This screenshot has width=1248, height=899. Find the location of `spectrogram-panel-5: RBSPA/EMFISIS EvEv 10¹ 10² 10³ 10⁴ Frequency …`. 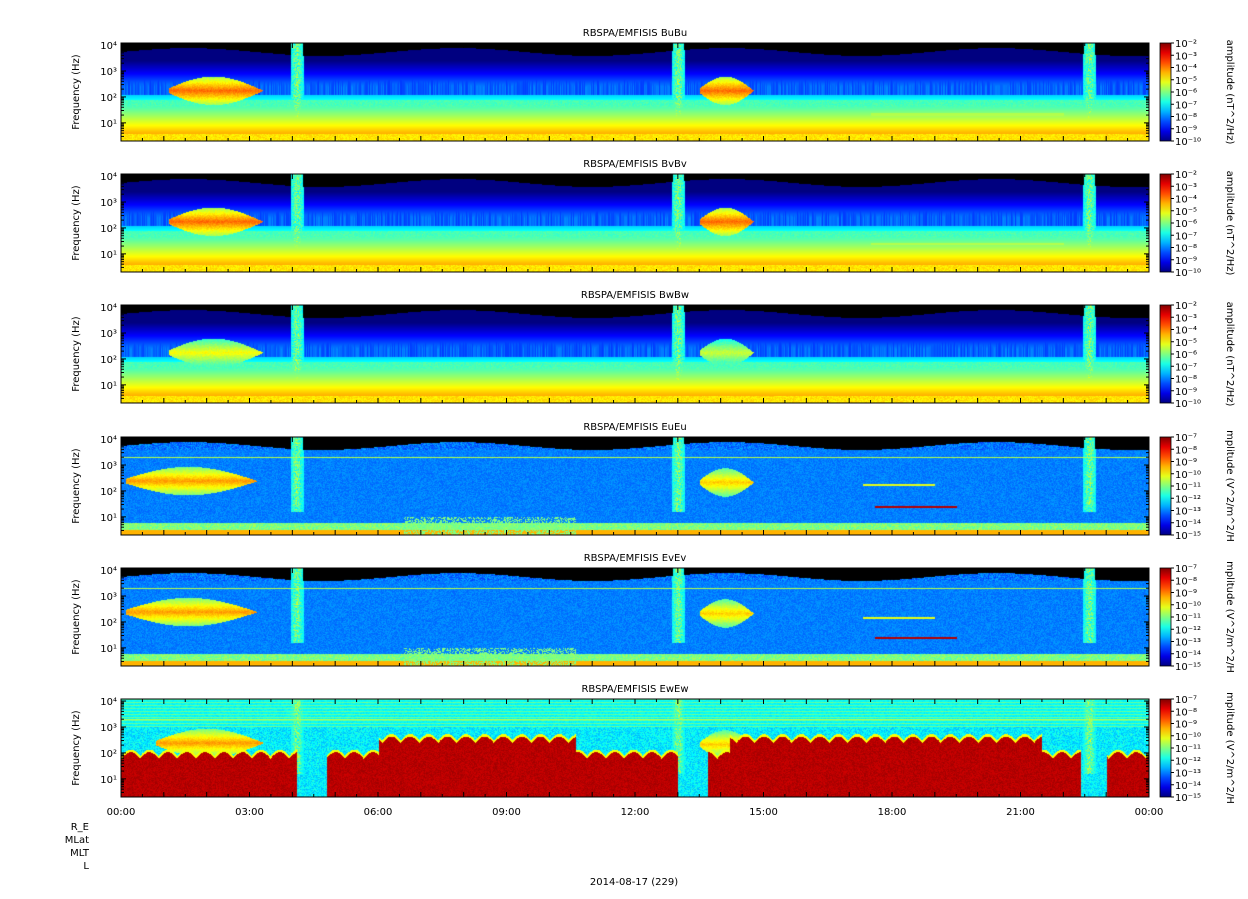

spectrogram-panel-5: RBSPA/EMFISIS EvEv 10¹ 10² 10³ 10⁴ Frequency … is located at coordinates (653, 613).